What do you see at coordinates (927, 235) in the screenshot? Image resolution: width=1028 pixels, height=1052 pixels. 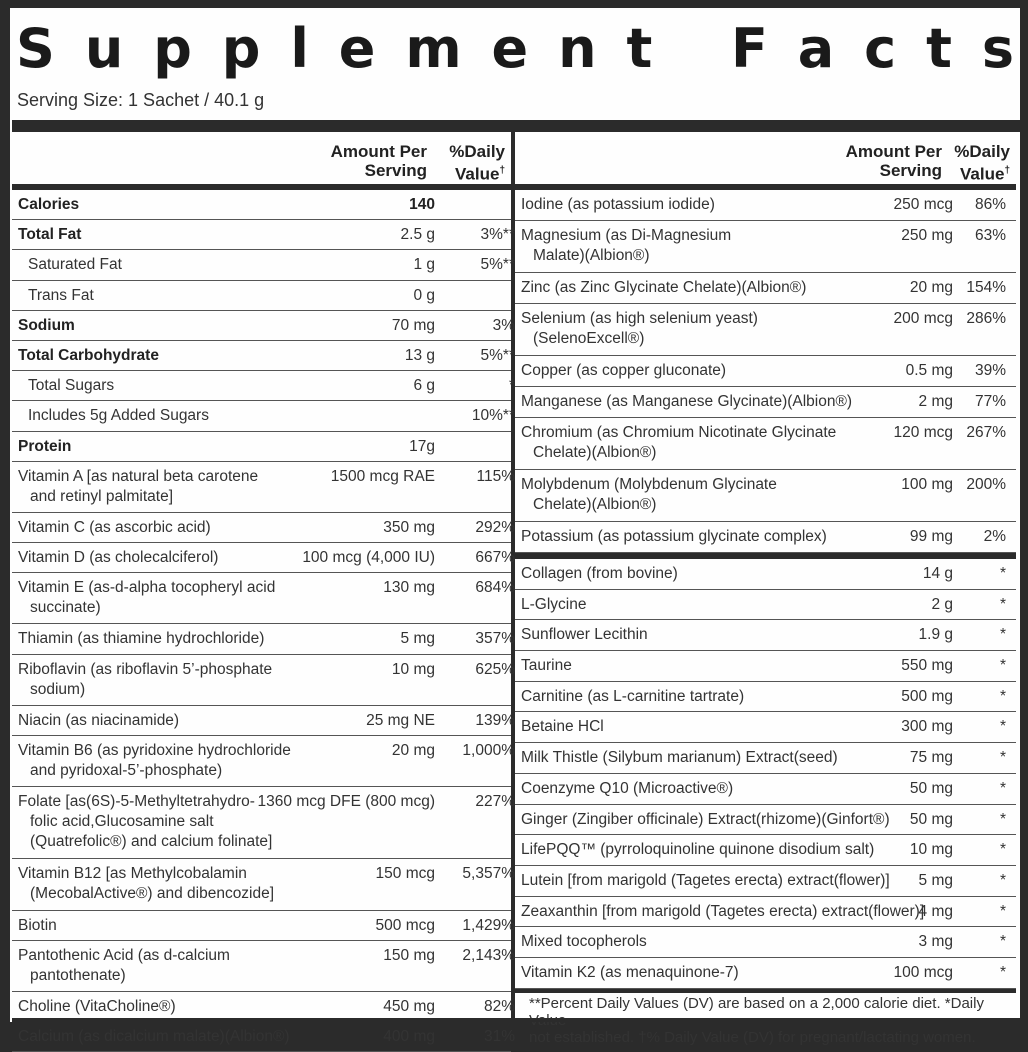 I see `nutrient-amount: 250 mg` at bounding box center [927, 235].